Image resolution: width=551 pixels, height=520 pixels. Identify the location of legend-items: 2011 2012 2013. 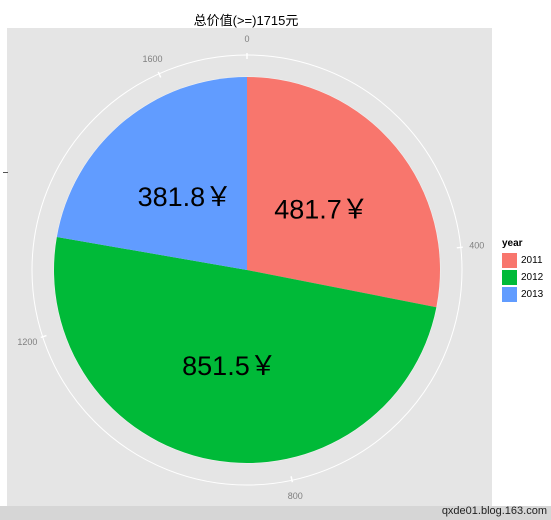
(522, 277).